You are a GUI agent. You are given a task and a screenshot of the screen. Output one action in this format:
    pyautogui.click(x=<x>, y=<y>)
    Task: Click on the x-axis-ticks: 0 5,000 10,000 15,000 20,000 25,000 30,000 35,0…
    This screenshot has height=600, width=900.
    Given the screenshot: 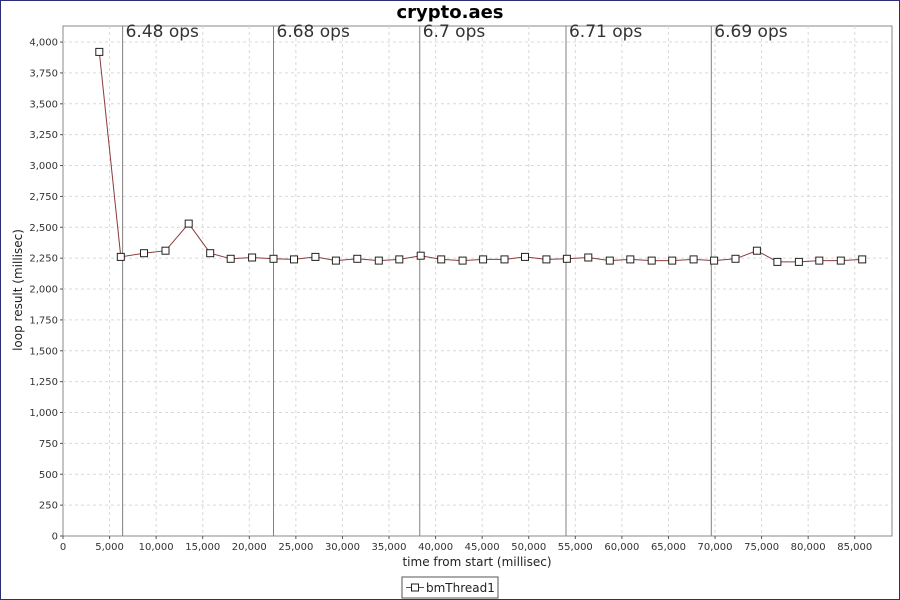 What is the action you would take?
    pyautogui.click(x=466, y=544)
    